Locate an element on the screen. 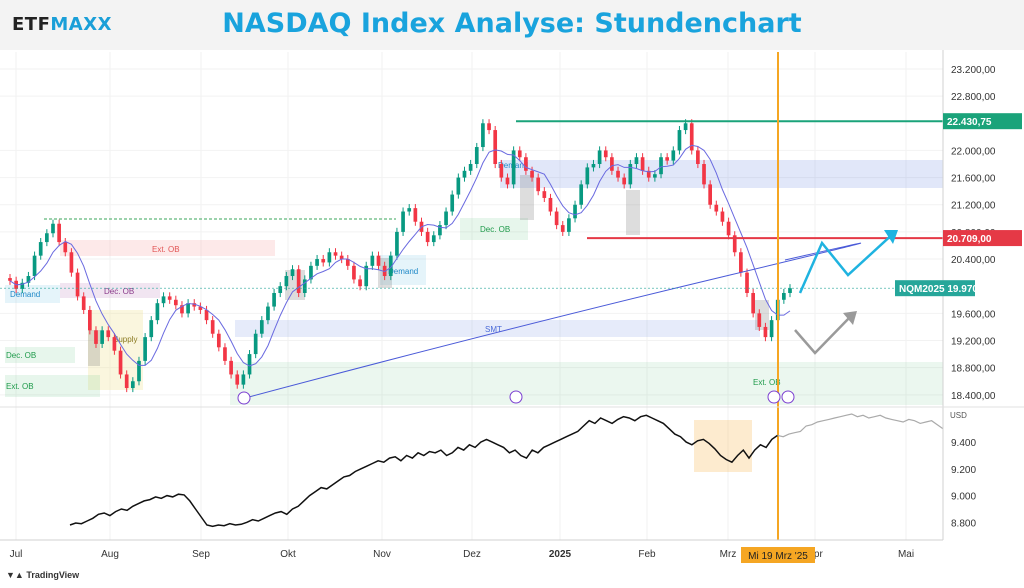 This screenshot has height=588, width=1024. lower-unit-label: USD is located at coordinates (958, 415).